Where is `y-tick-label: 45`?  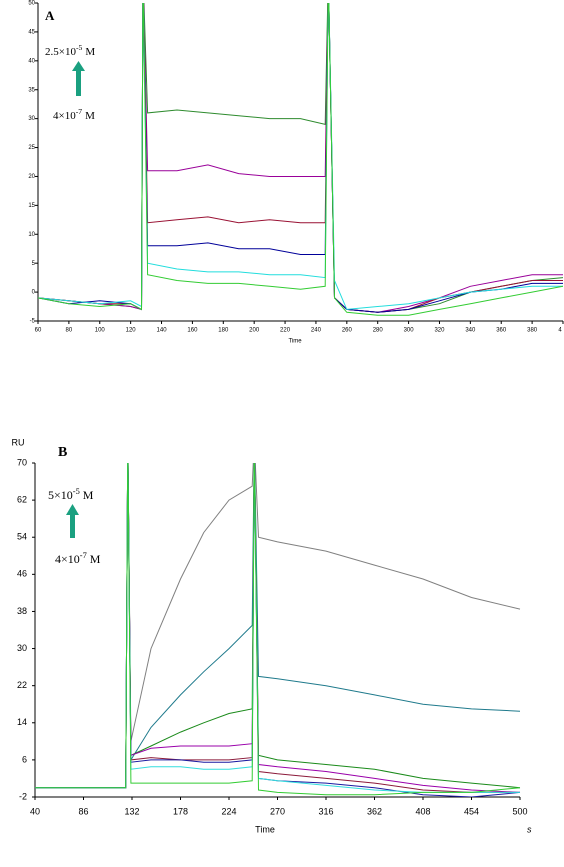 y-tick-label: 45 is located at coordinates (31, 32).